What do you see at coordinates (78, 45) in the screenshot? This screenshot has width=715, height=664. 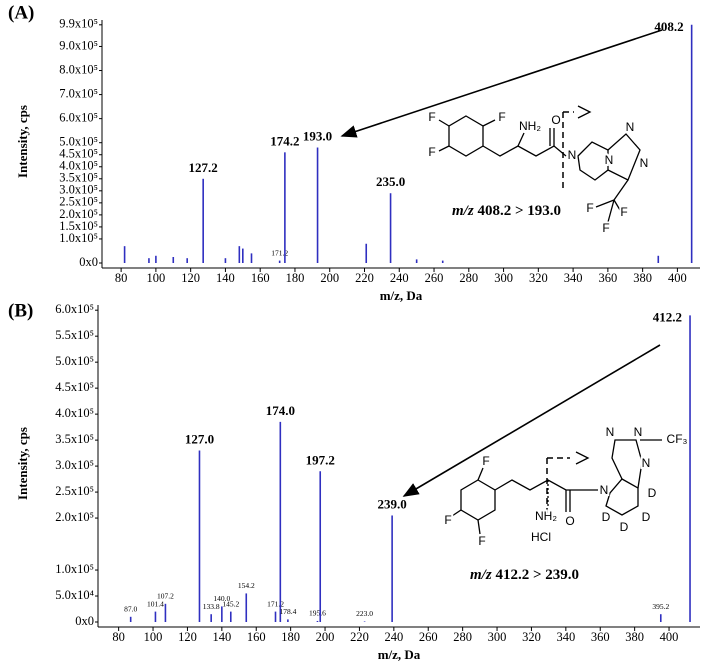 I see `y-tick-label: 9.0x10⁵` at bounding box center [78, 45].